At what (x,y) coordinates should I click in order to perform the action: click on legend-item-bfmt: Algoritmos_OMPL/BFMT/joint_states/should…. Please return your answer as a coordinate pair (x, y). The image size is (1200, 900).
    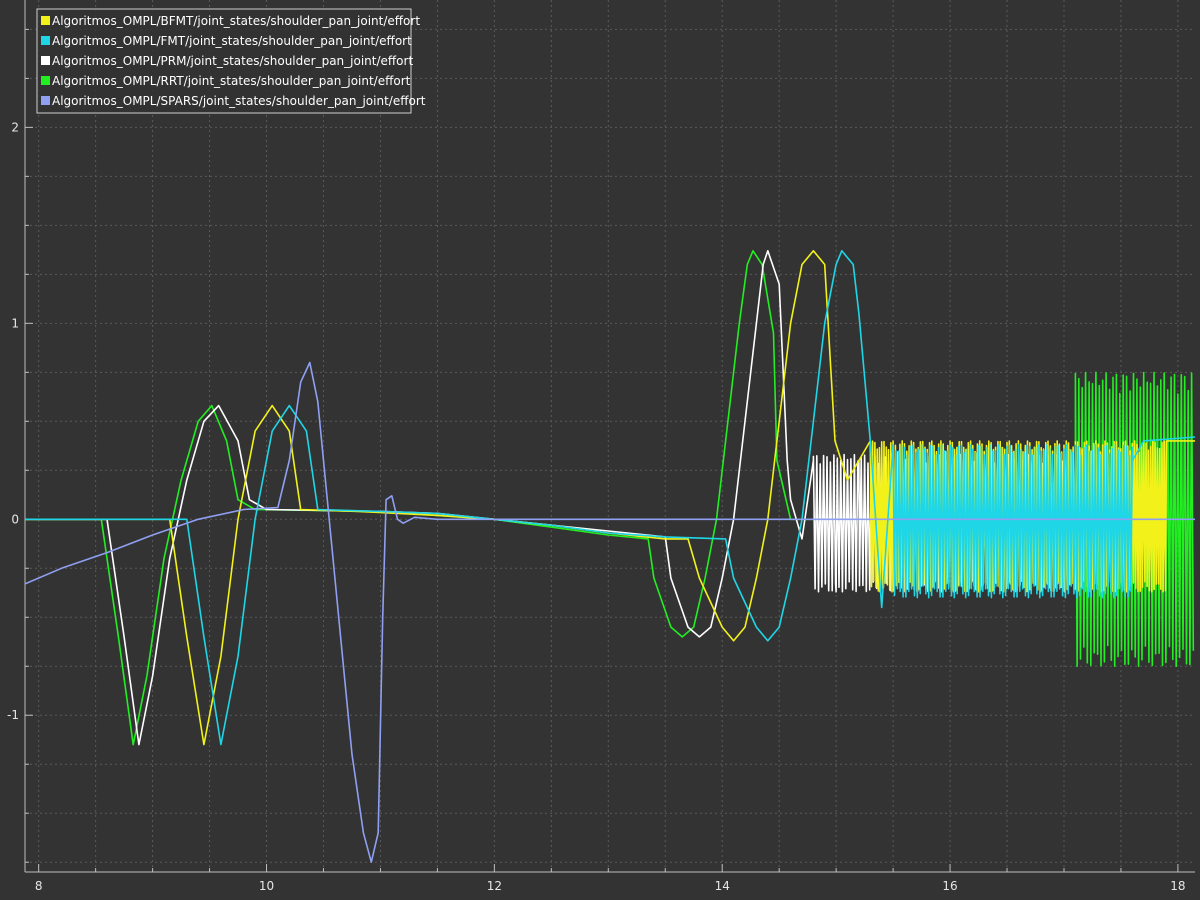
    Looking at the image, I should click on (230, 21).